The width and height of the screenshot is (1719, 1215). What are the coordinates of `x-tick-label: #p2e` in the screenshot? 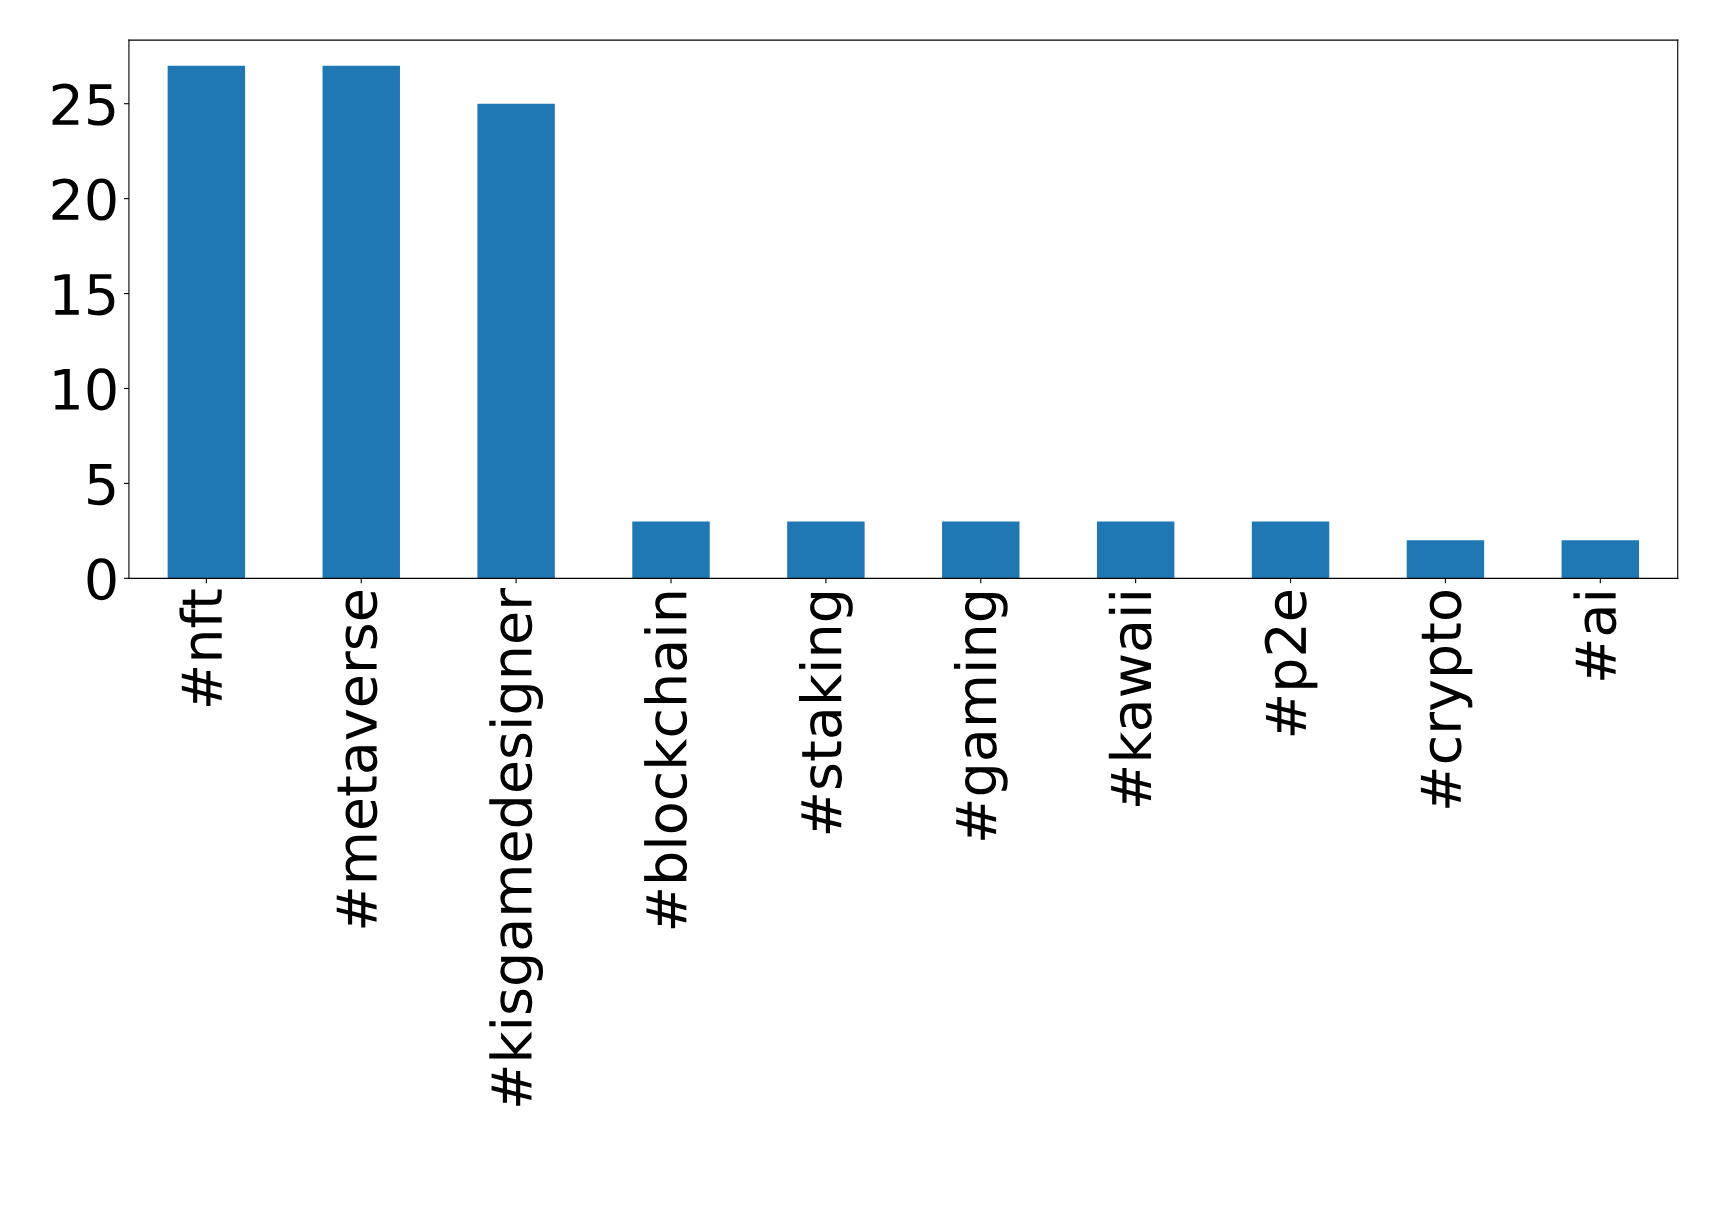 It's located at (1291, 663).